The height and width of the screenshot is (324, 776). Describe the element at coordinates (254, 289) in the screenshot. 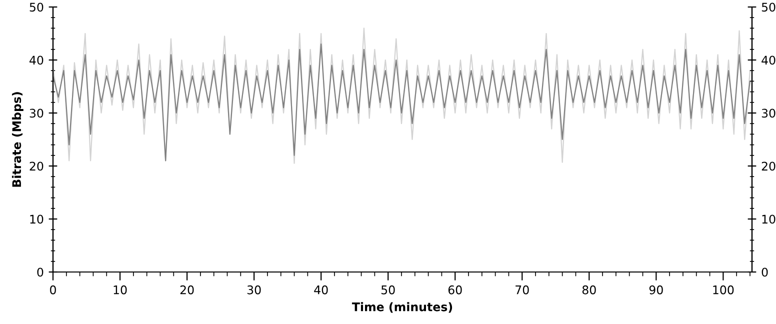

I see `x-tick-label: 30` at that location.